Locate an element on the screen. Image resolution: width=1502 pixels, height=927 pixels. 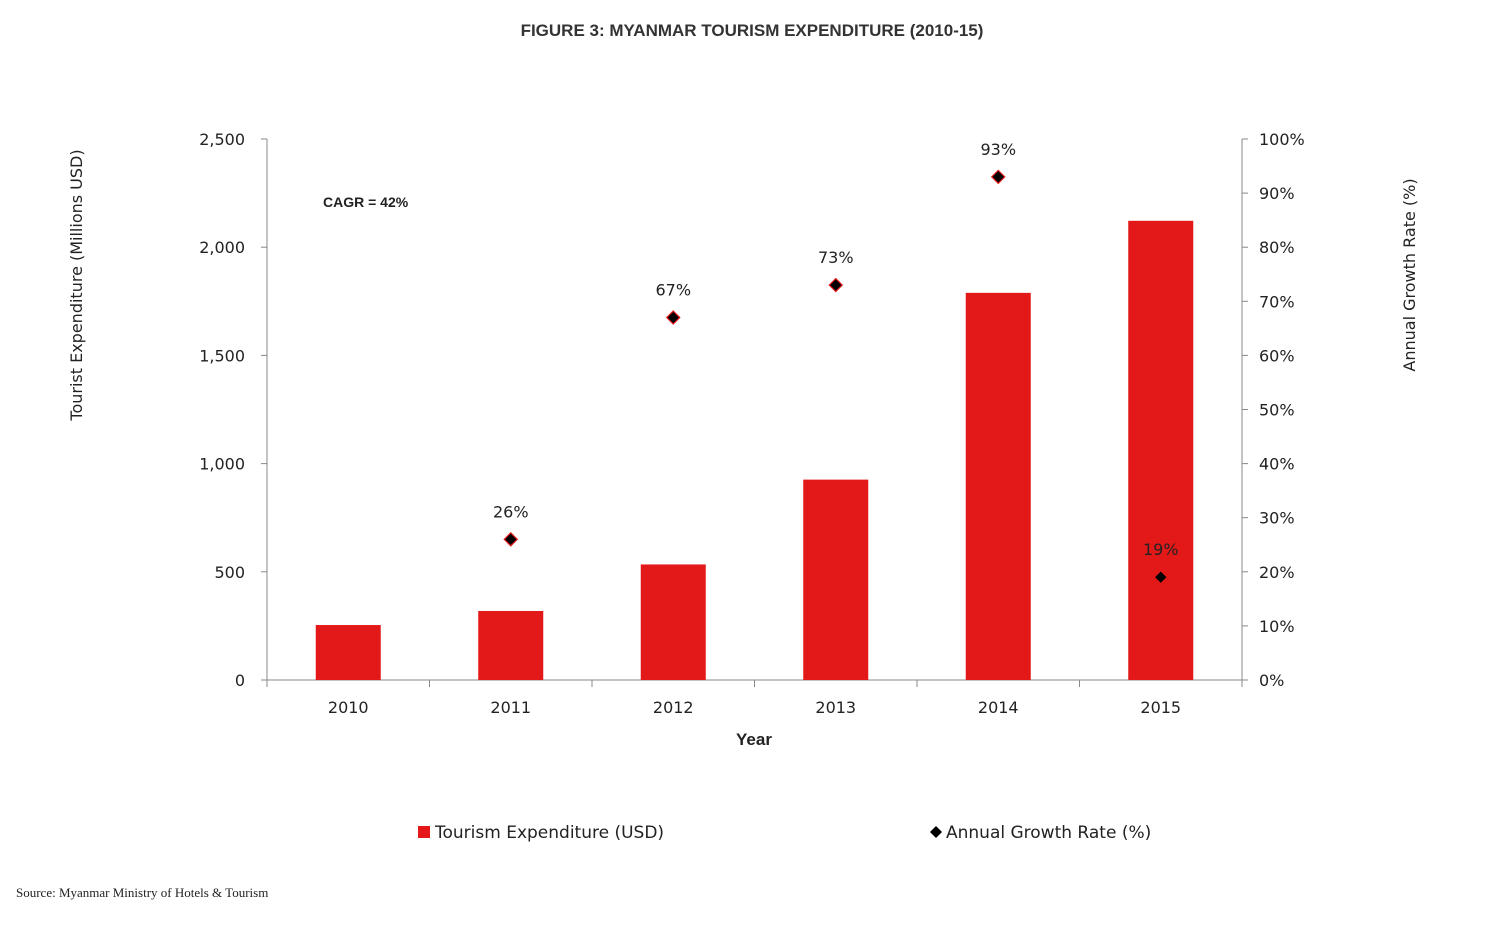
growth-label-2015: 19% is located at coordinates (1161, 549).